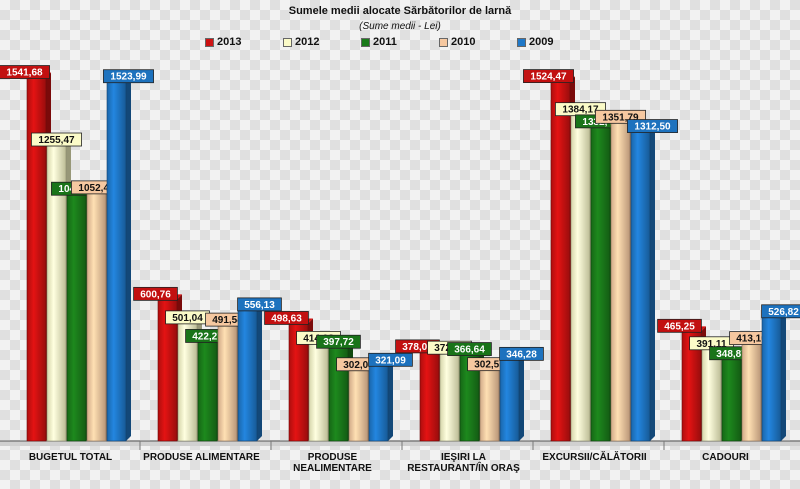 This screenshot has width=800, height=489. What do you see at coordinates (201, 457) in the screenshot?
I see `category-label: PRODUSE ALIMENTARE` at bounding box center [201, 457].